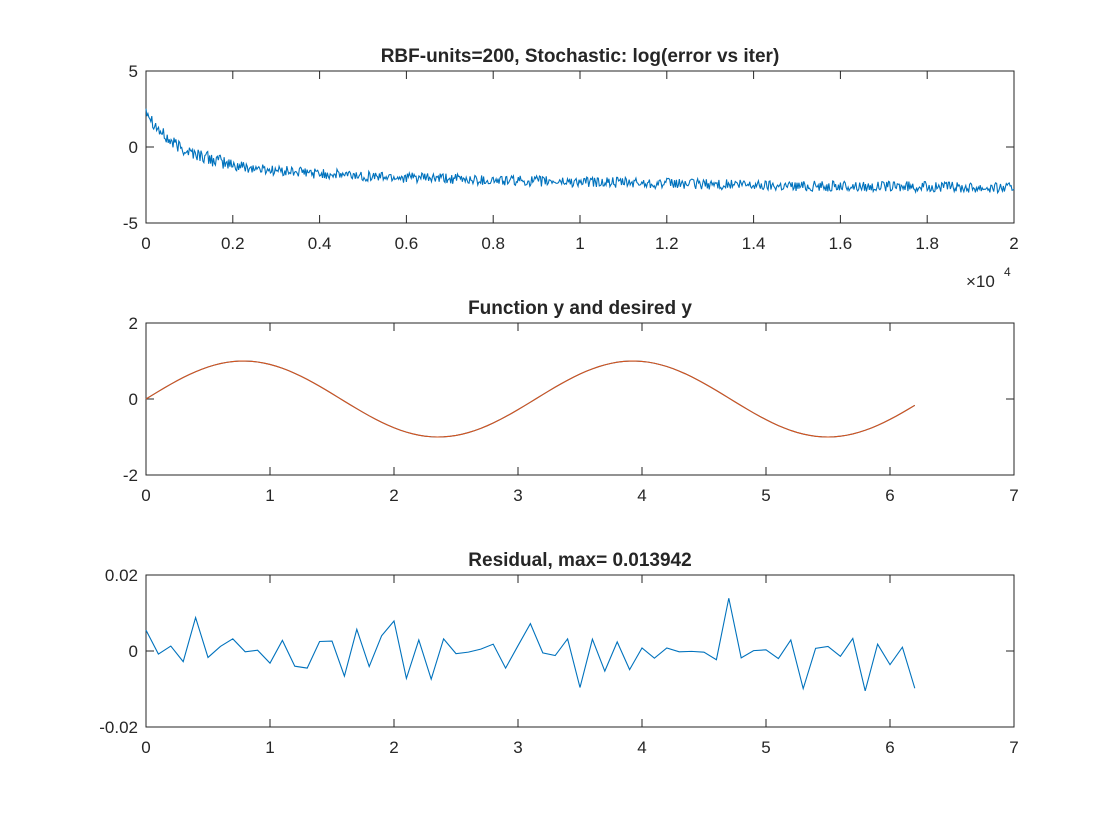  Describe the element at coordinates (980, 281) in the screenshot. I see `exponent-base: ×10` at that location.